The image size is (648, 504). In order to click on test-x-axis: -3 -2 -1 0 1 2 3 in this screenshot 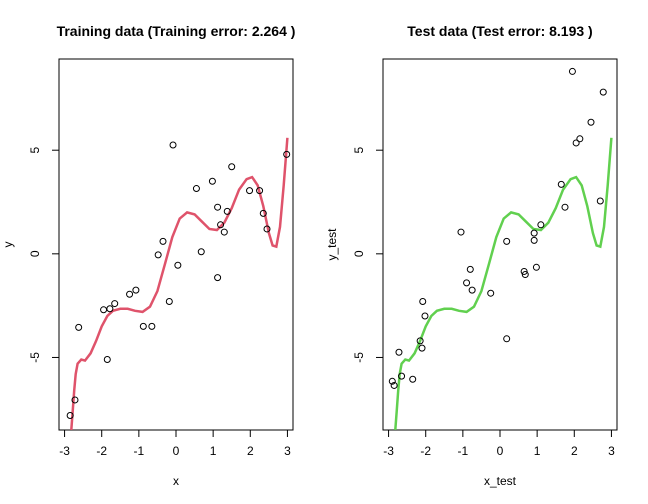, I will do `click(499, 443)`.